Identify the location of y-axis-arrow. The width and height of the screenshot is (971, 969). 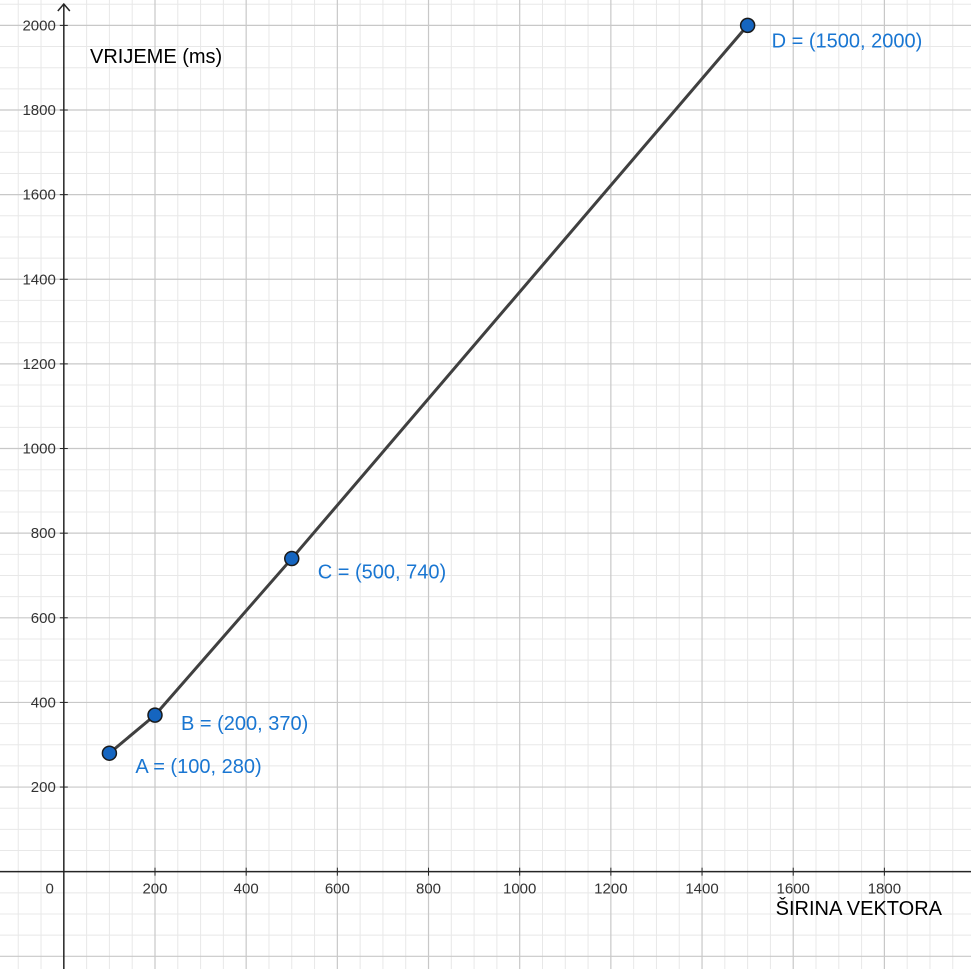
(64, 7).